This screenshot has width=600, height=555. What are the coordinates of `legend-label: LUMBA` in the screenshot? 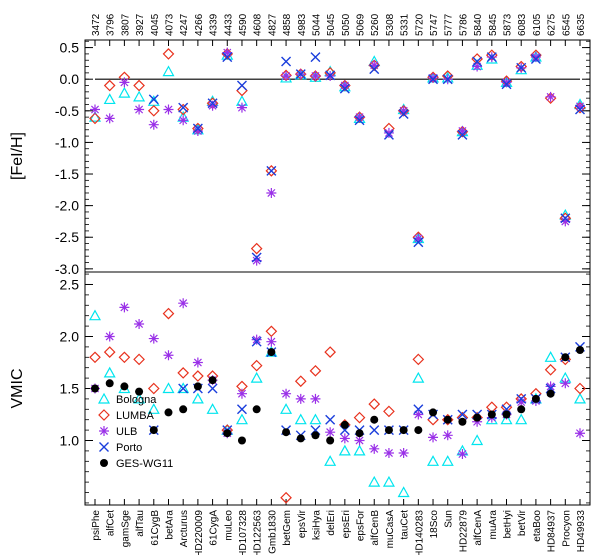 It's located at (135, 416).